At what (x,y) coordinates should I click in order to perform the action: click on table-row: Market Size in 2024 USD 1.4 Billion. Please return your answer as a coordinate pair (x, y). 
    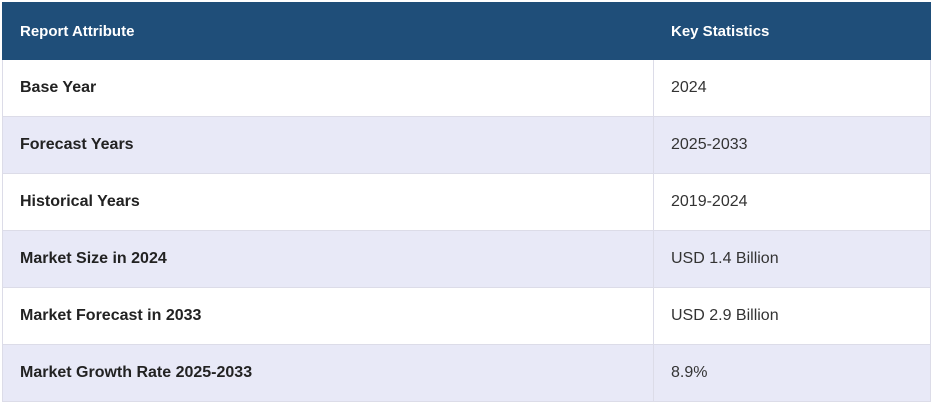
    Looking at the image, I should click on (466, 259).